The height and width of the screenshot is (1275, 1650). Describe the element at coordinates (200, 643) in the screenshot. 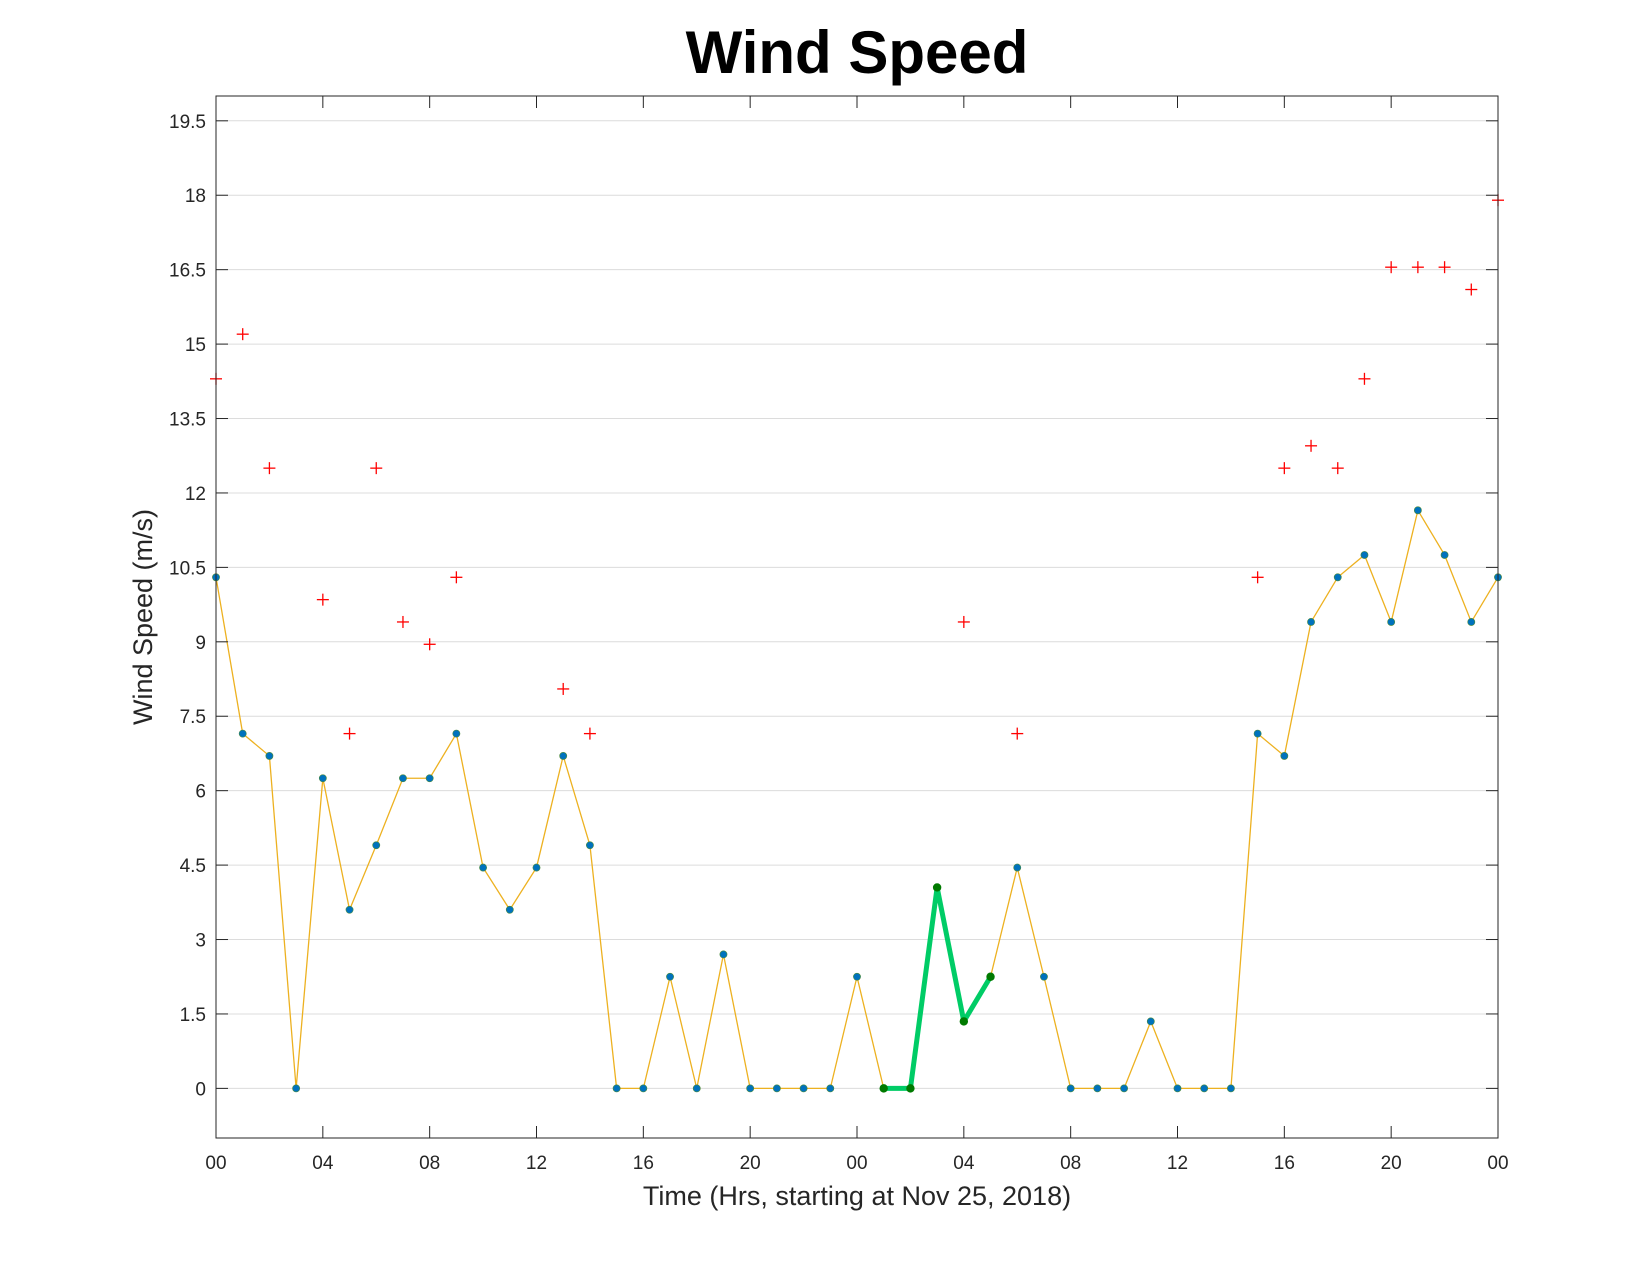

I see `y-tick-label: 9` at that location.